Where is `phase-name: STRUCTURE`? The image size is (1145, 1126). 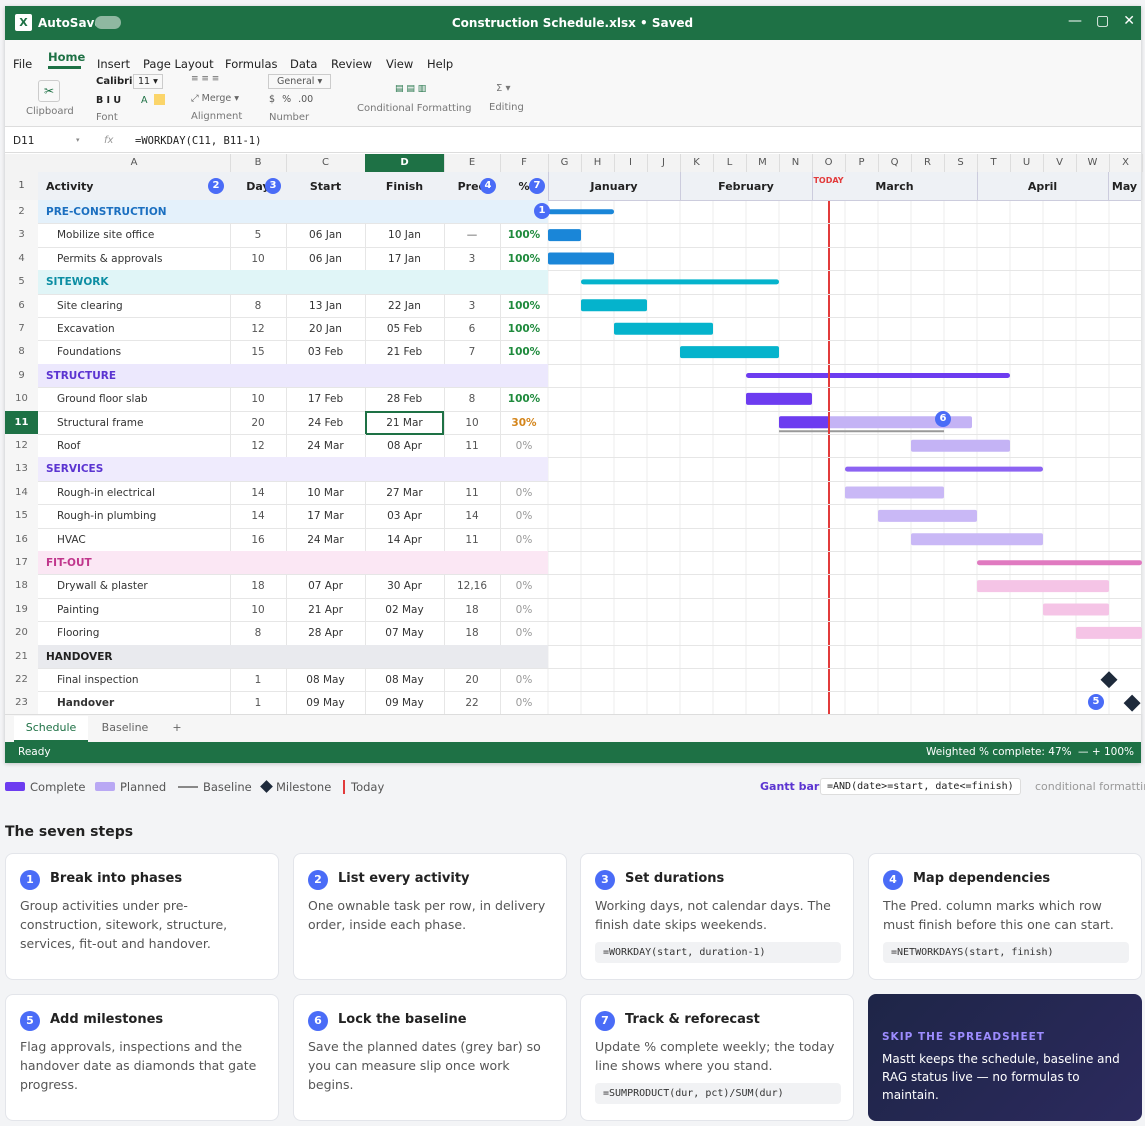 phase-name: STRUCTURE is located at coordinates (81, 375).